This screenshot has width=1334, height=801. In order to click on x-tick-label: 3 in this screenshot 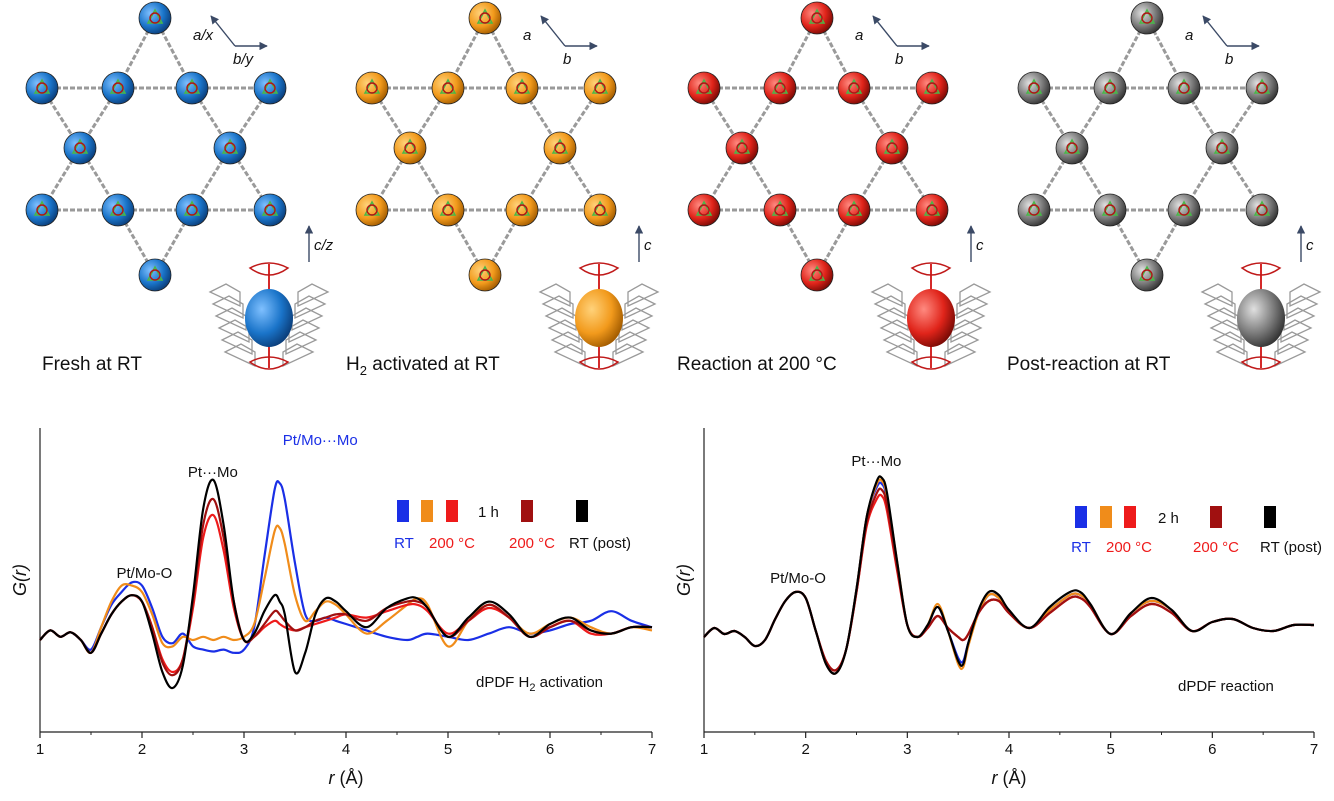, I will do `click(244, 749)`.